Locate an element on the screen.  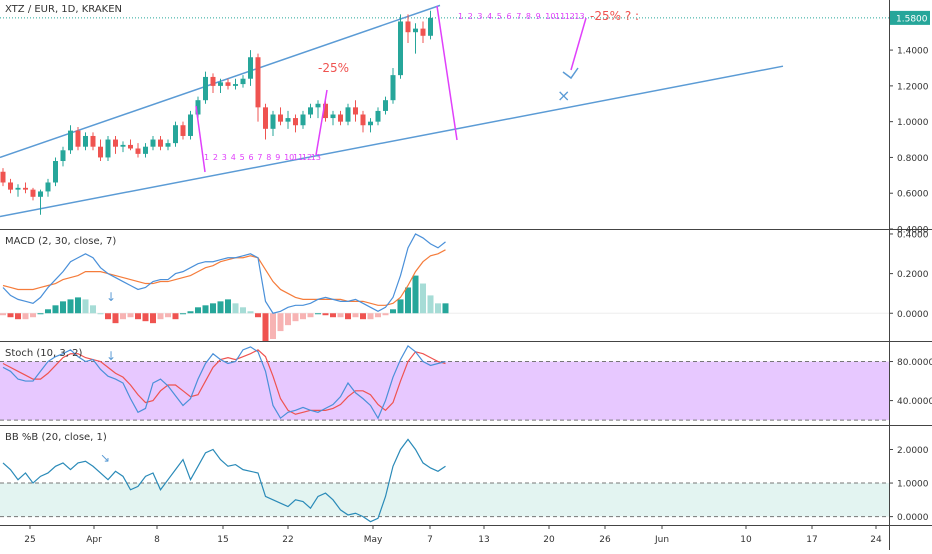
count-label-lower: 11 is located at coordinates (298, 157).